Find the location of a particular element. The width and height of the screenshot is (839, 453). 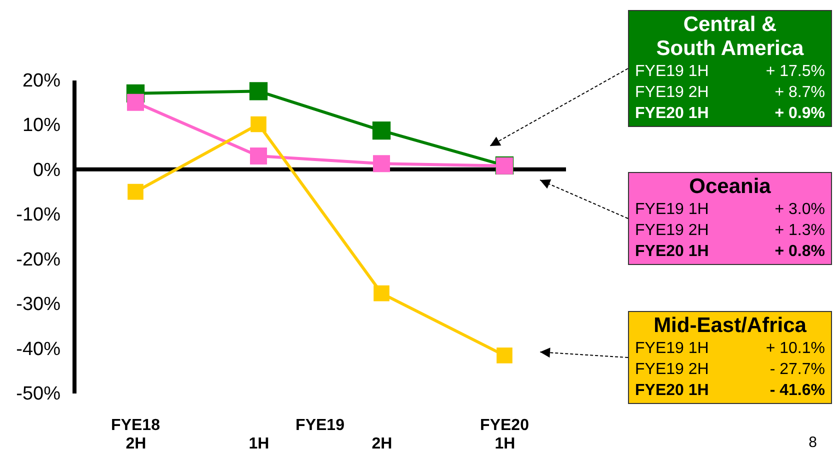

y-tick-label: 10% is located at coordinates (41, 125).